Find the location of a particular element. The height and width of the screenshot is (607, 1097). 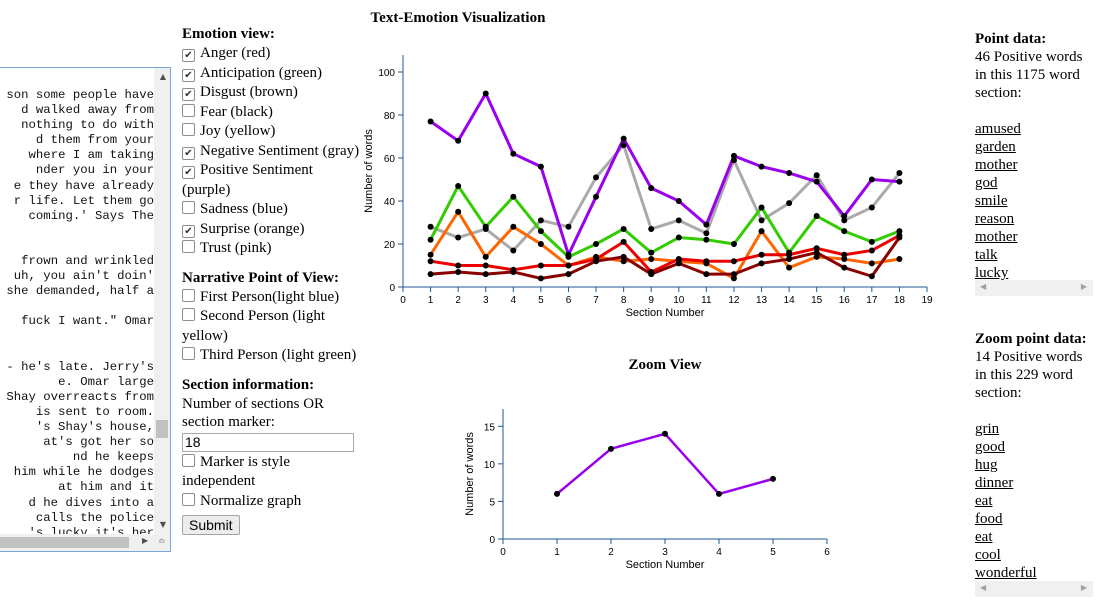

text-line: uh, you ain't doin' is located at coordinates (80, 276).